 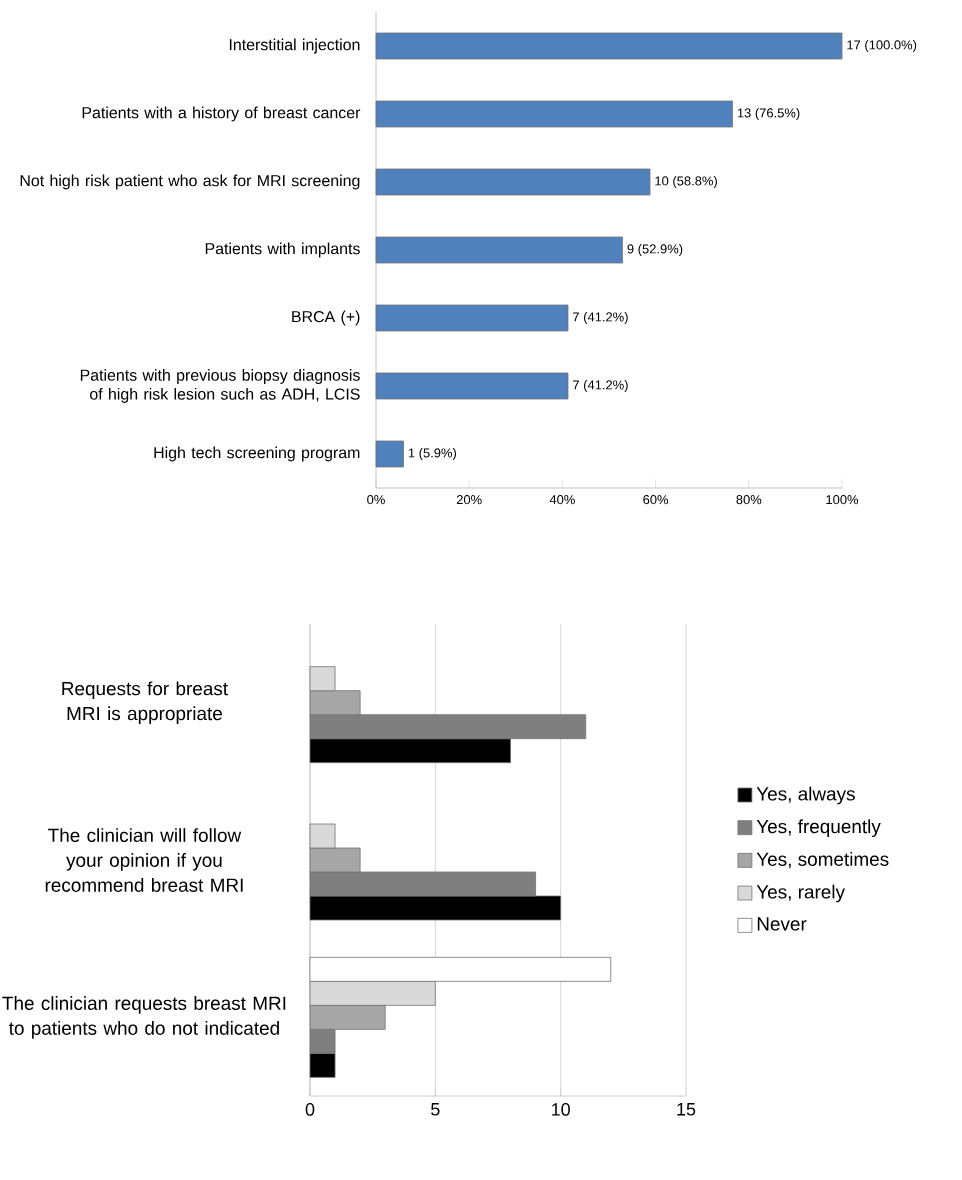 I want to click on x-tick-label: 15, so click(x=686, y=1109).